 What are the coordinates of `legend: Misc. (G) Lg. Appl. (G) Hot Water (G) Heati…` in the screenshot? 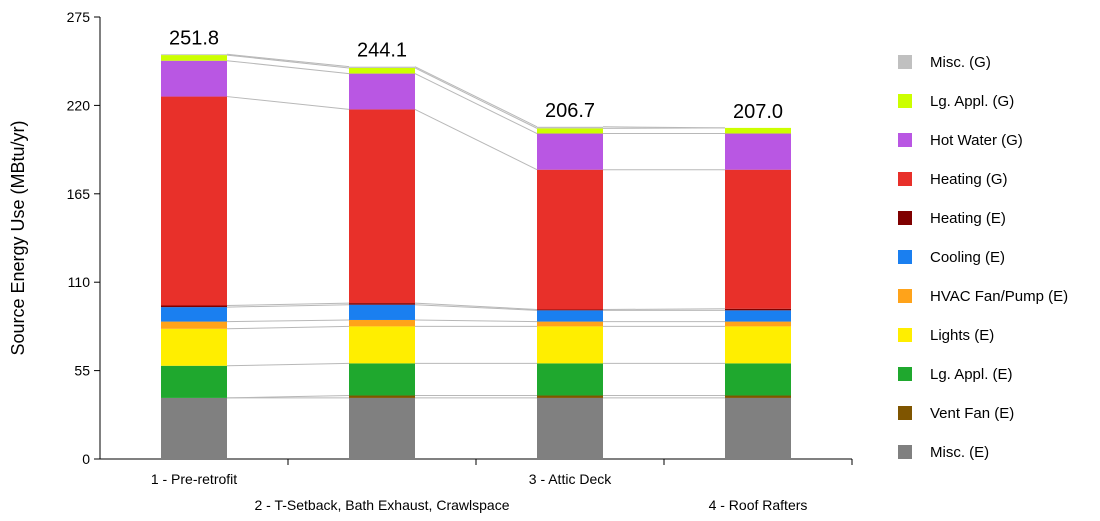 It's located at (983, 257).